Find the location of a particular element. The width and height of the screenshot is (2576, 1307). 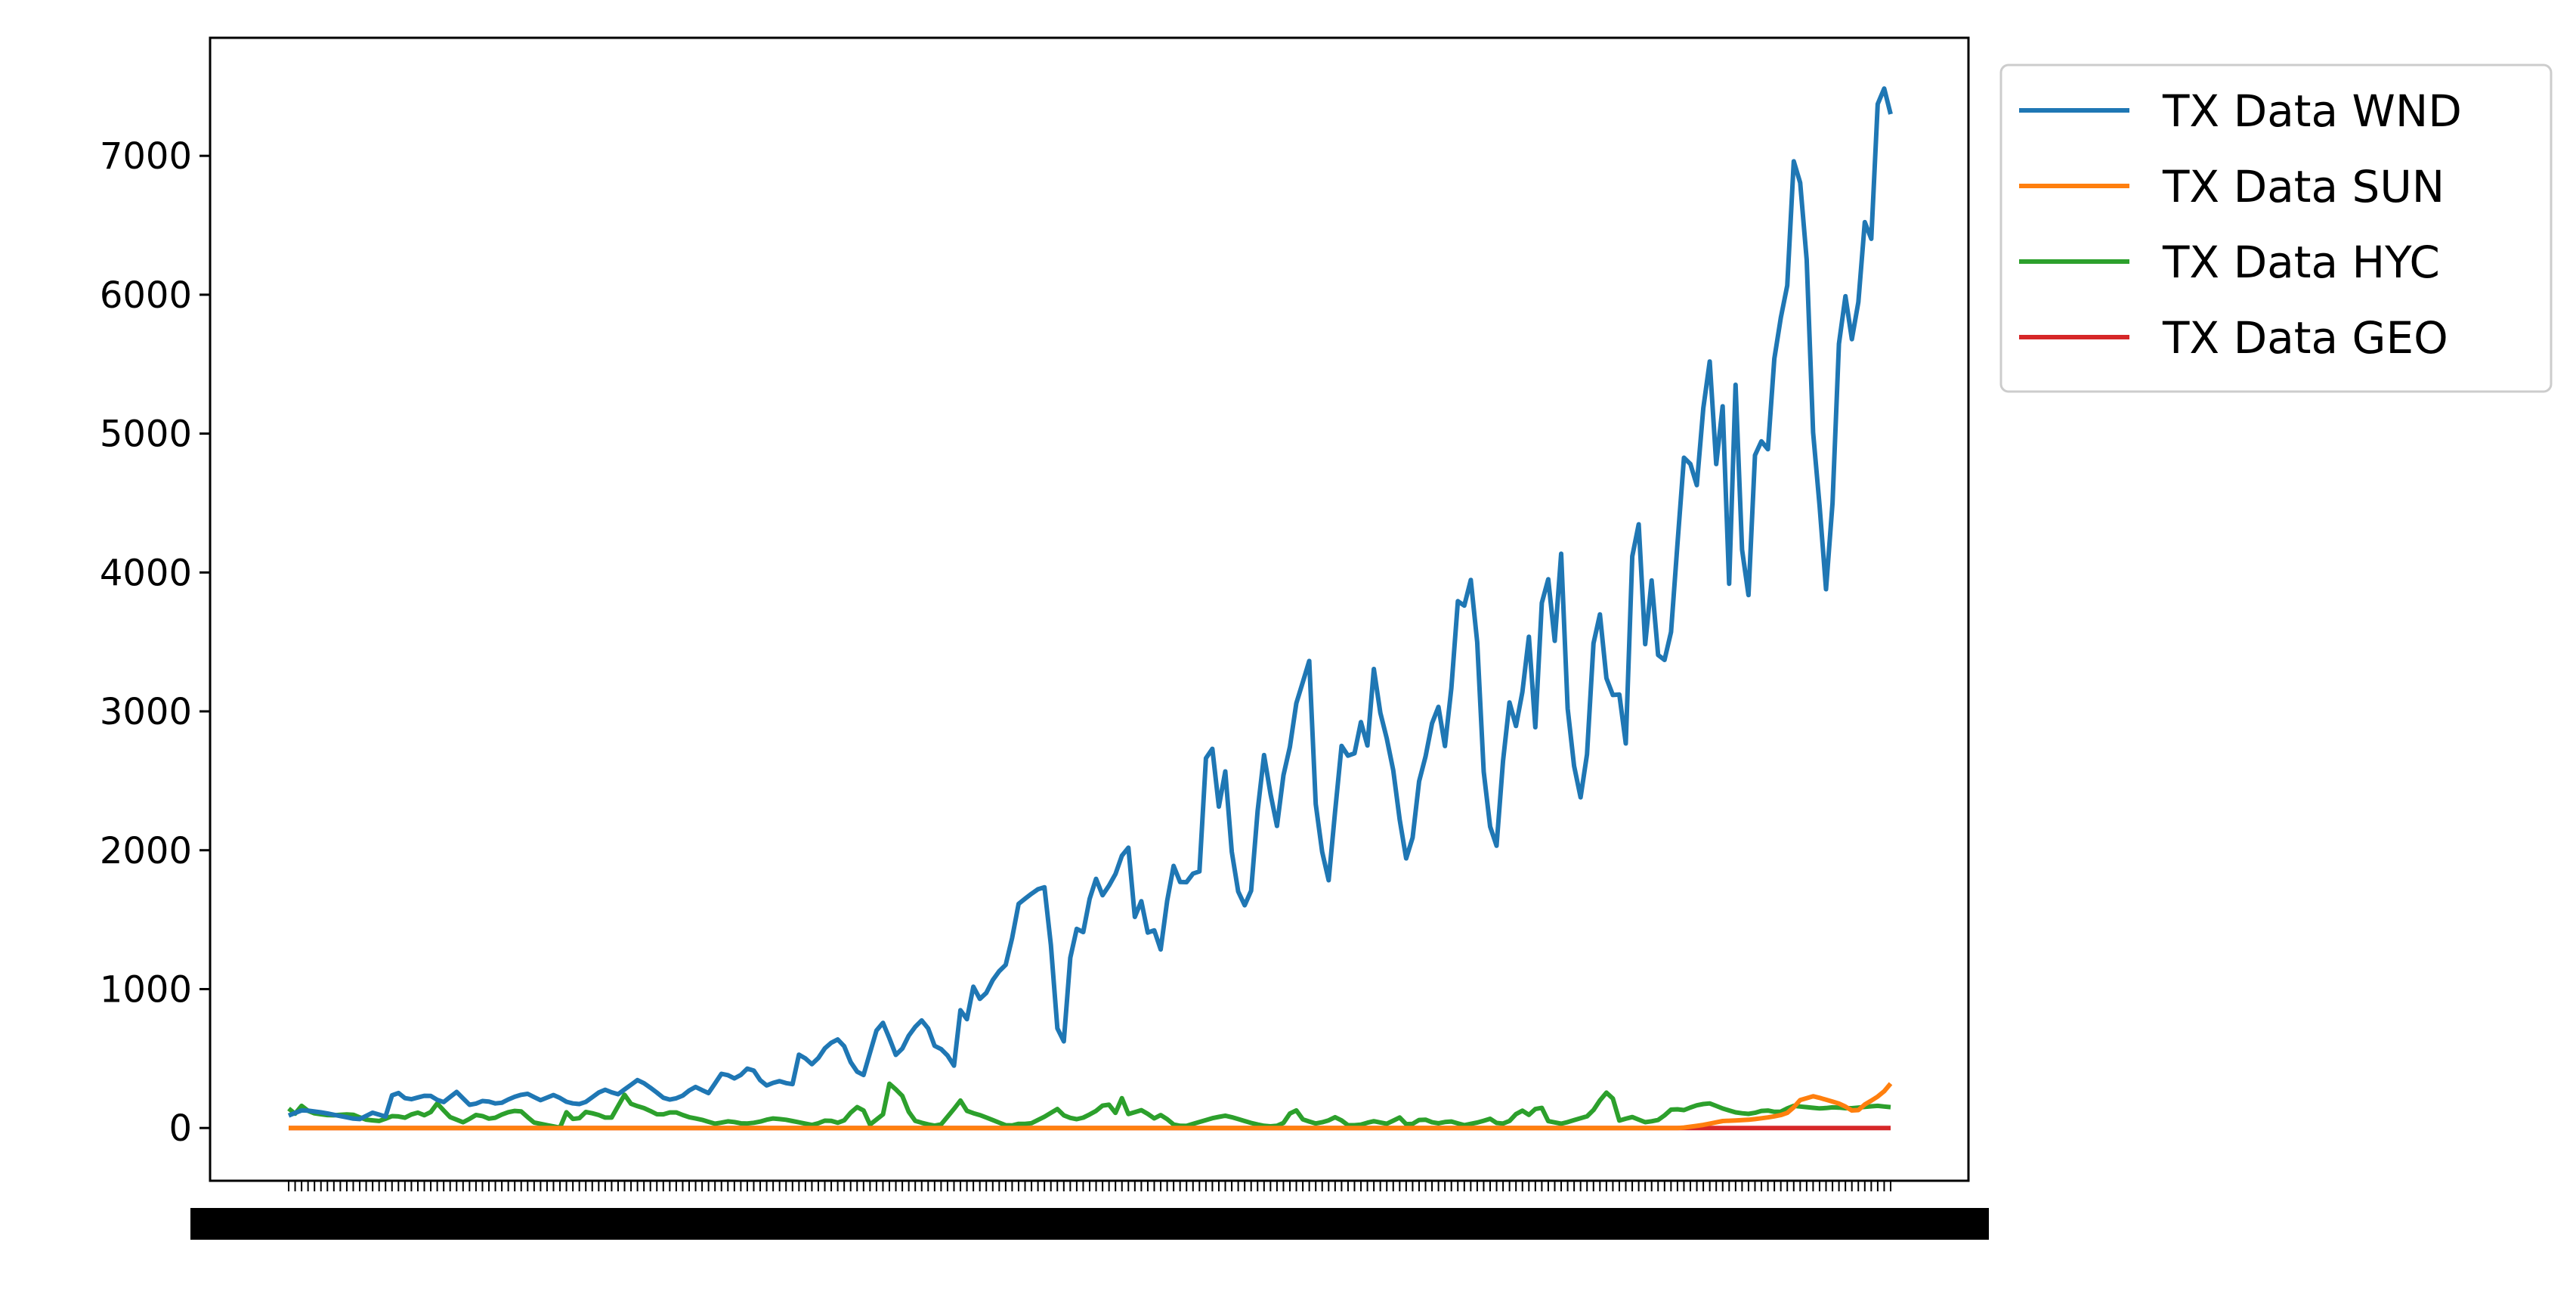

y-tick-label: 6000 is located at coordinates (146, 295).